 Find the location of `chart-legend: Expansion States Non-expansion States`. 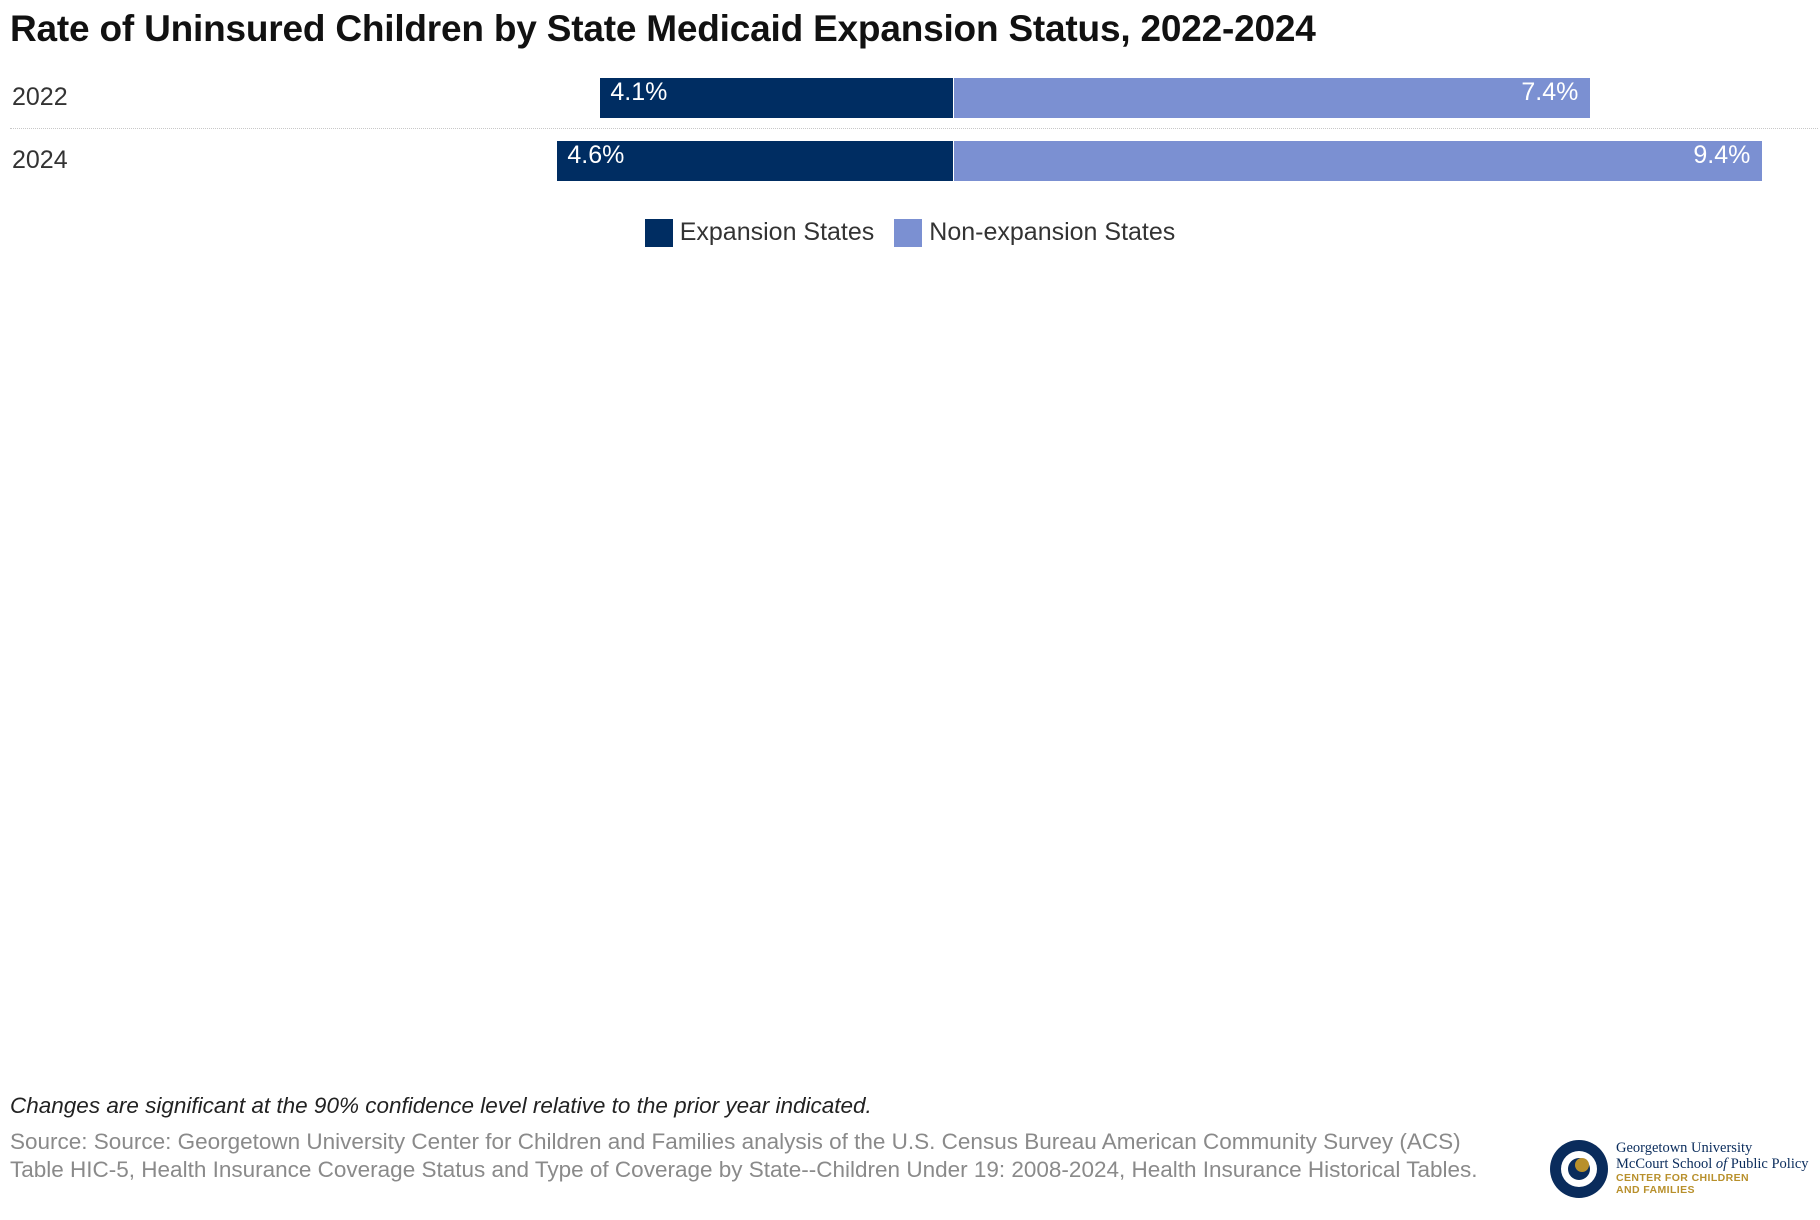

chart-legend: Expansion States Non-expansion States is located at coordinates (910, 232).